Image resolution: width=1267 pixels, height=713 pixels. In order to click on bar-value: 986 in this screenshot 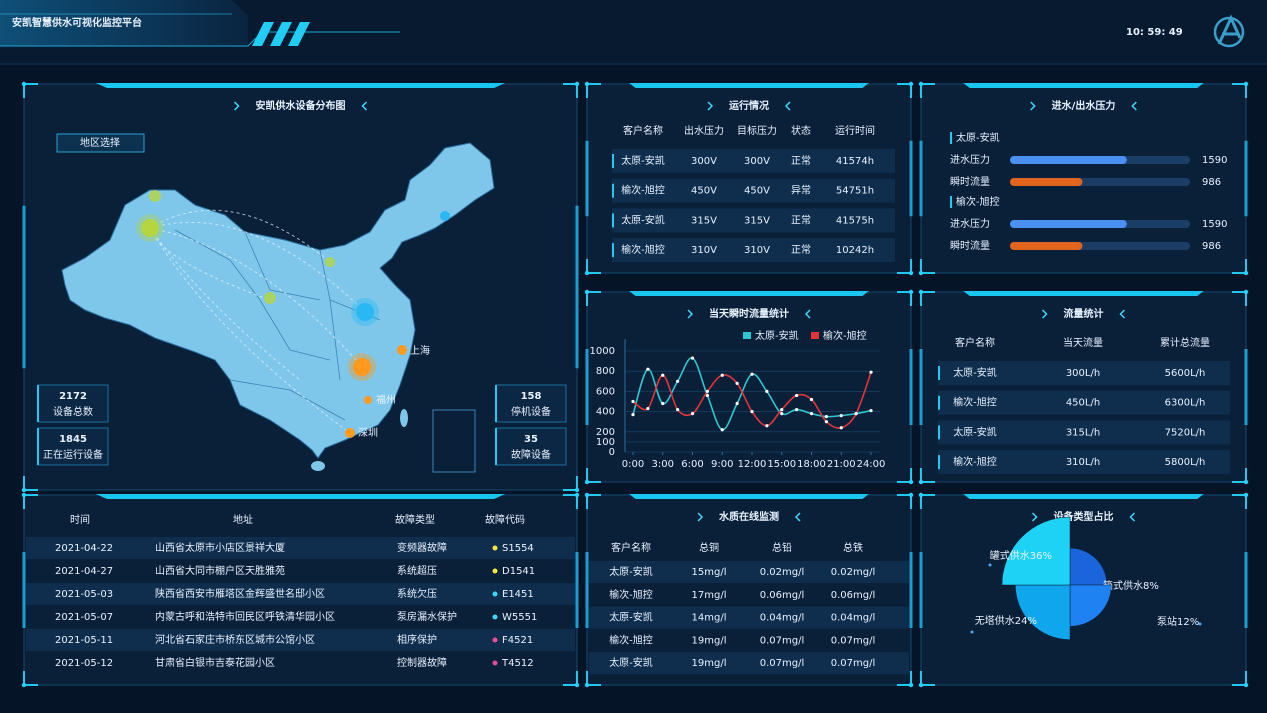, I will do `click(1211, 246)`.